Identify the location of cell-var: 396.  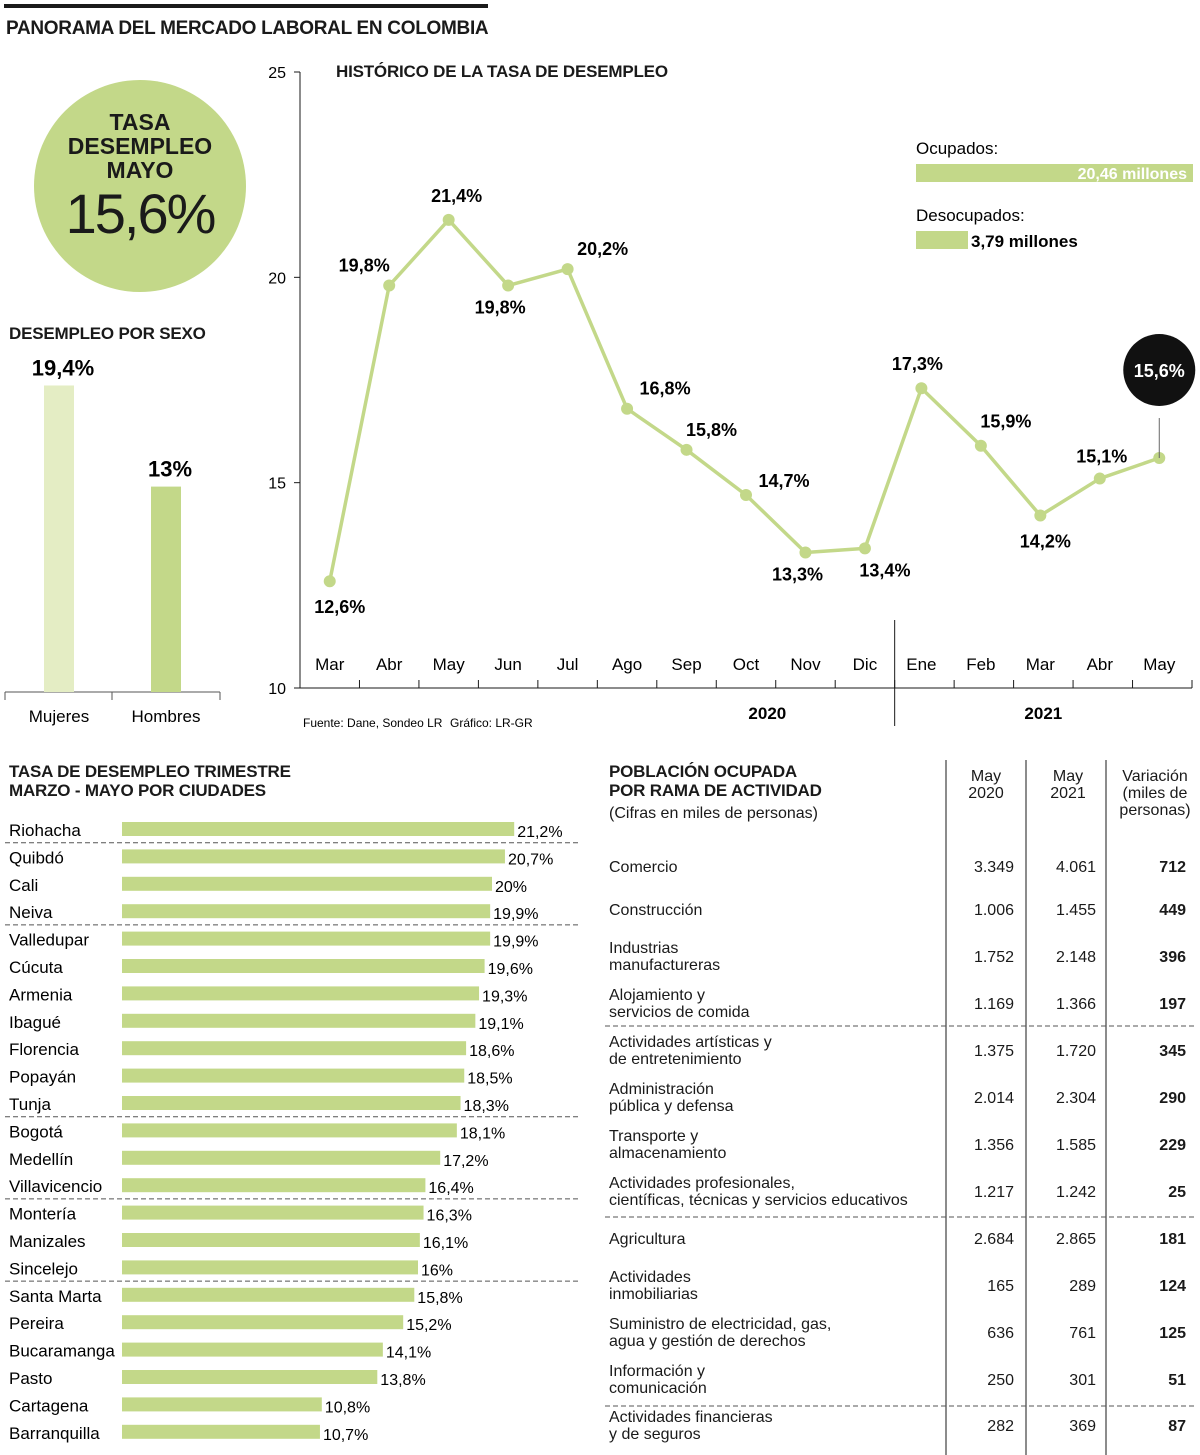
(1172, 957).